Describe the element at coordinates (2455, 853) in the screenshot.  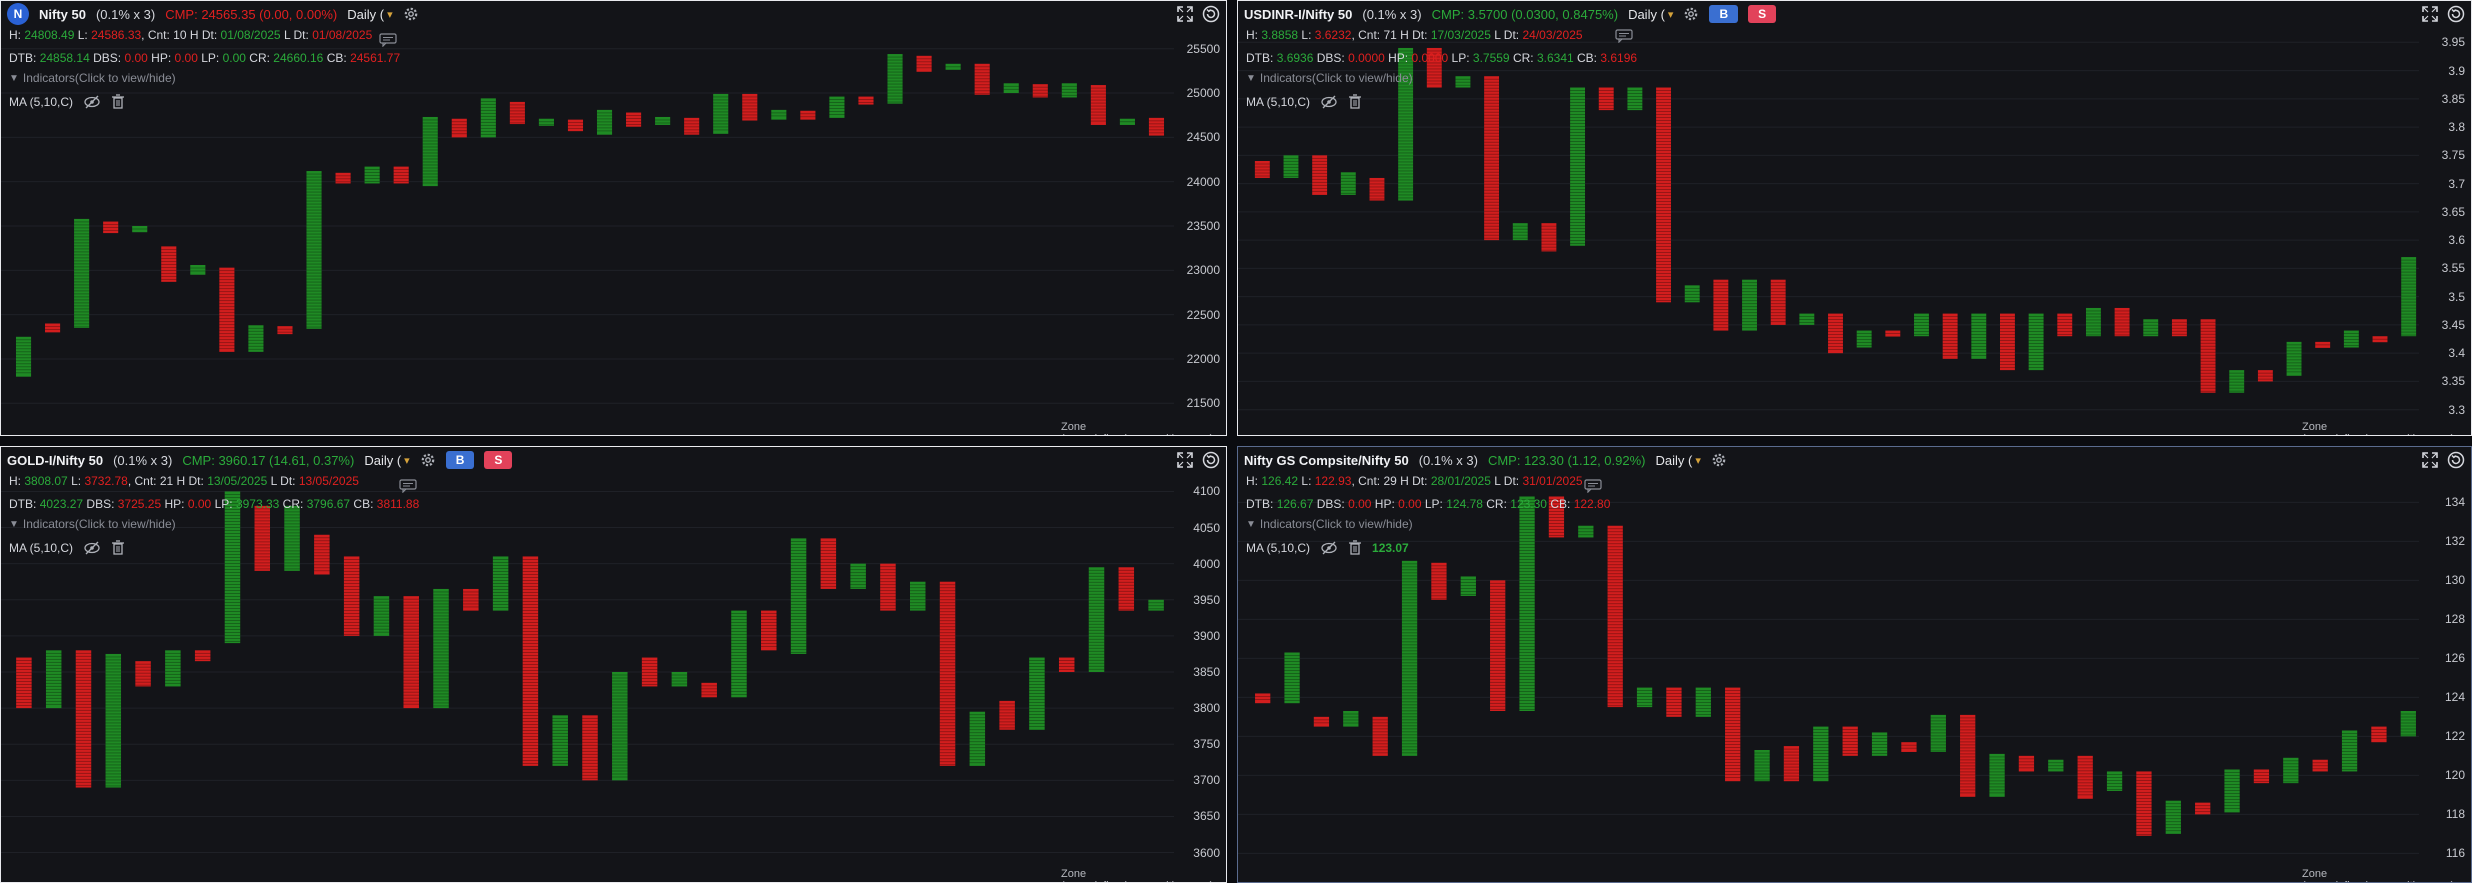
I see `y-tick-label: 116` at that location.